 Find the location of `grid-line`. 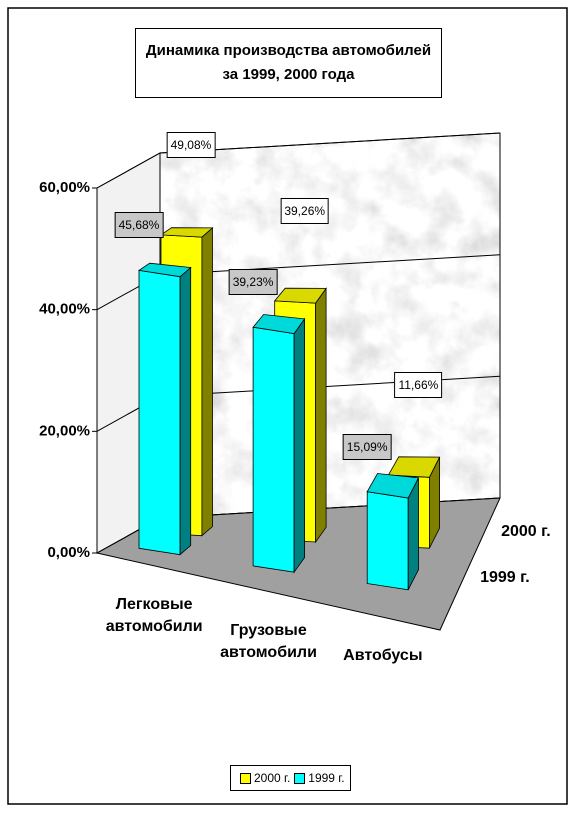

grid-line is located at coordinates (298, 160).